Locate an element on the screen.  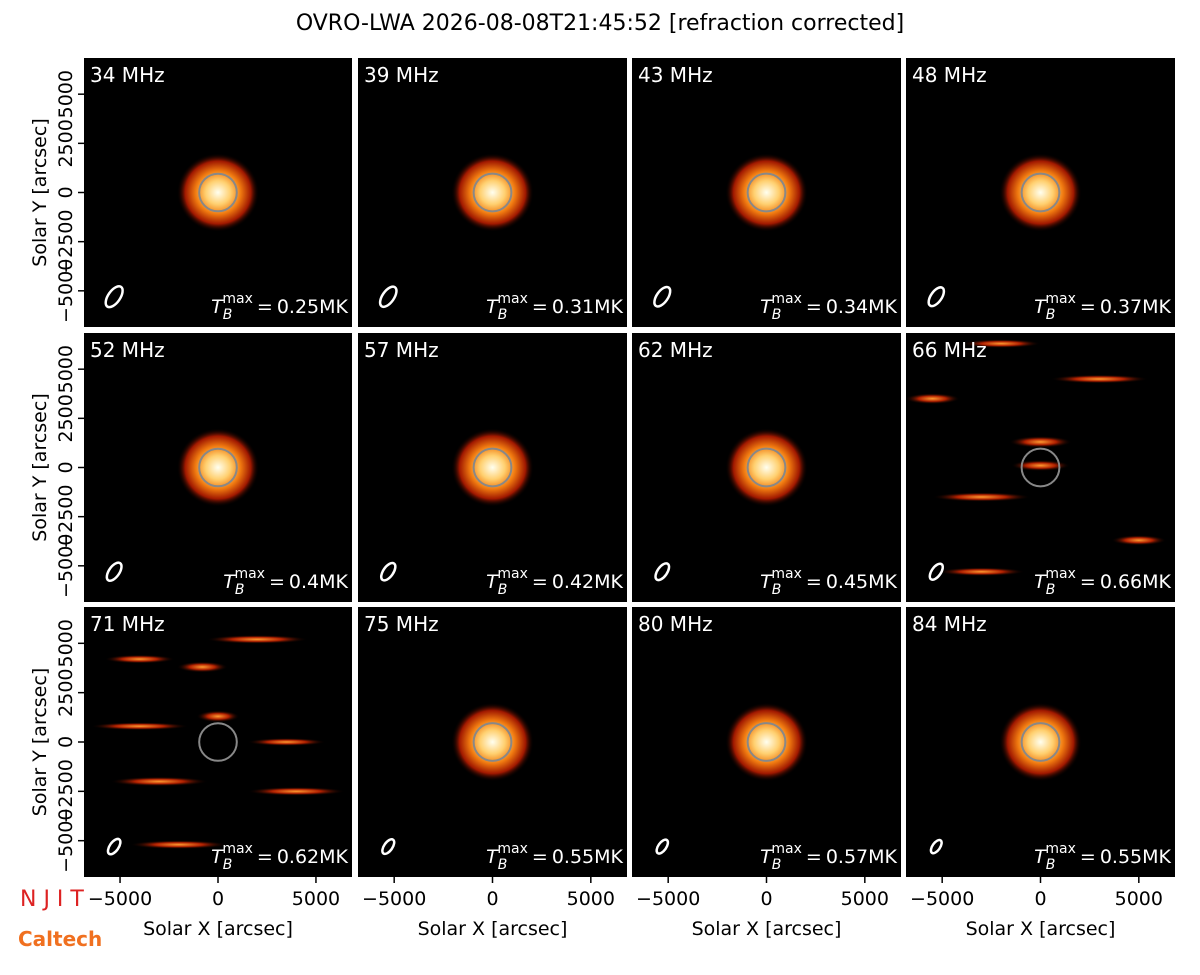
tmax-label: TBmax = 0.37MK is located at coordinates (1102, 307).